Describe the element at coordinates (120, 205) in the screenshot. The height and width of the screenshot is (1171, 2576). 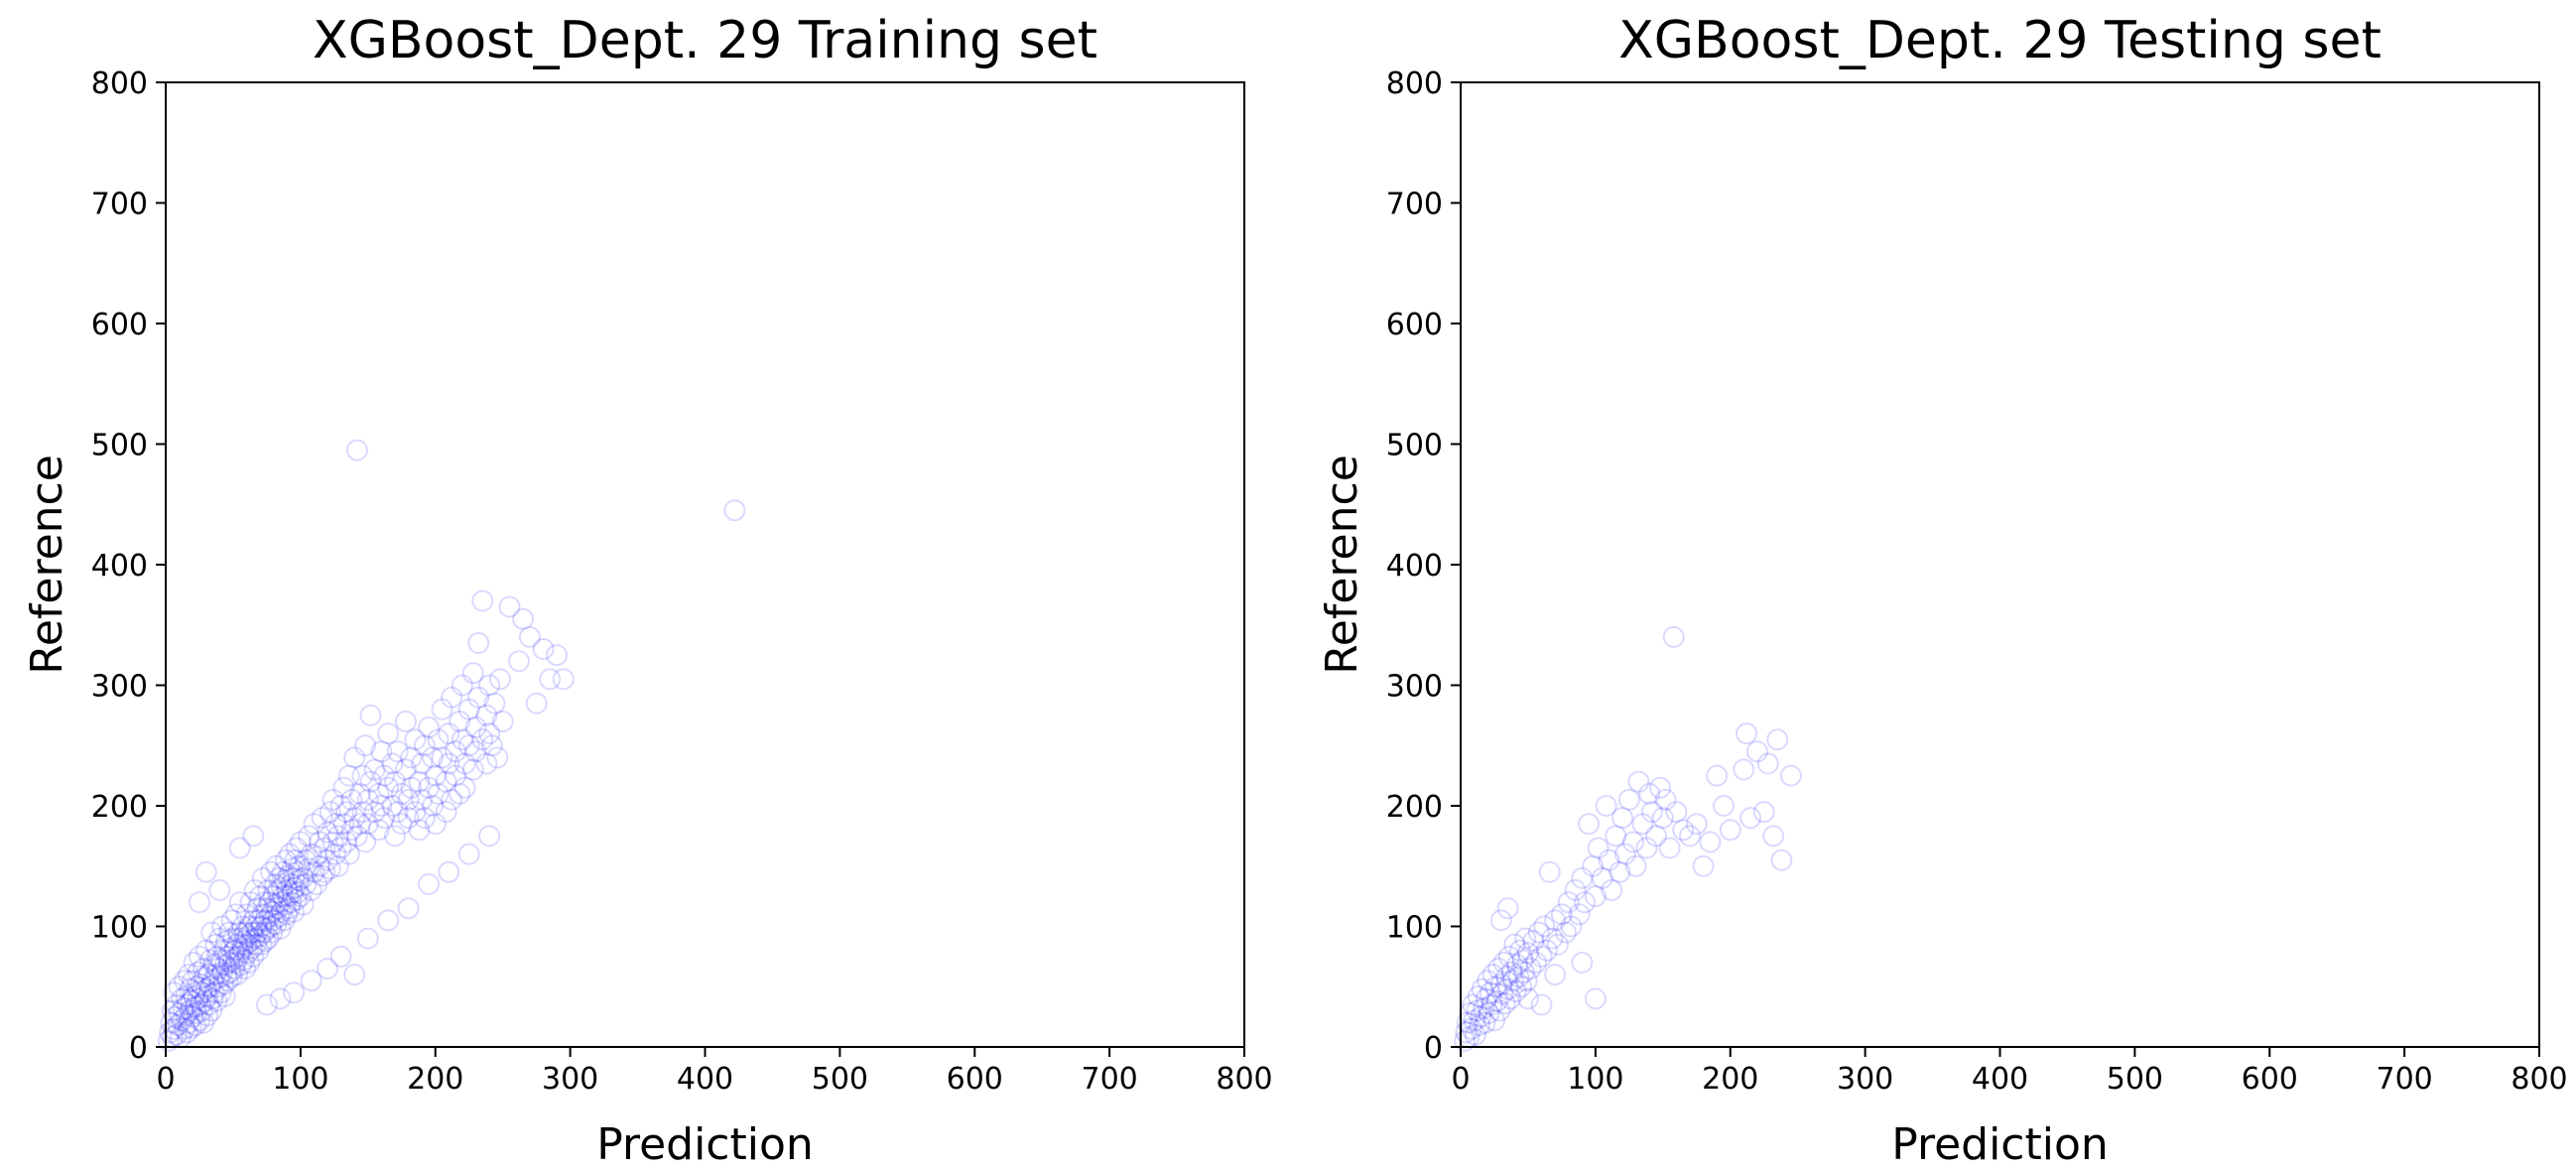
I see `y-tick-label: 700` at that location.